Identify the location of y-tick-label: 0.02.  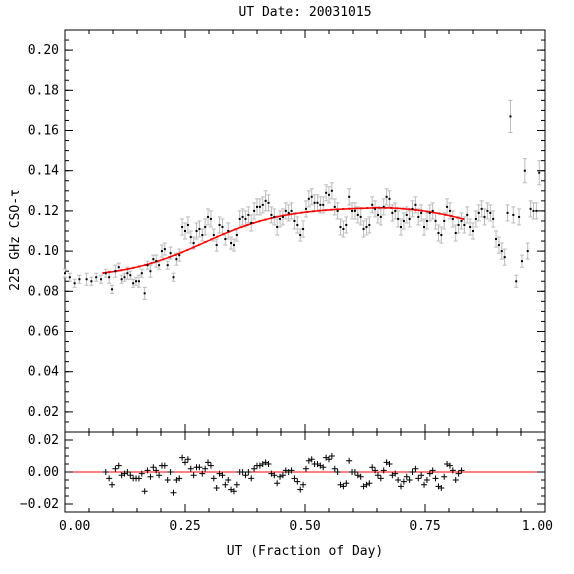
(43, 412).